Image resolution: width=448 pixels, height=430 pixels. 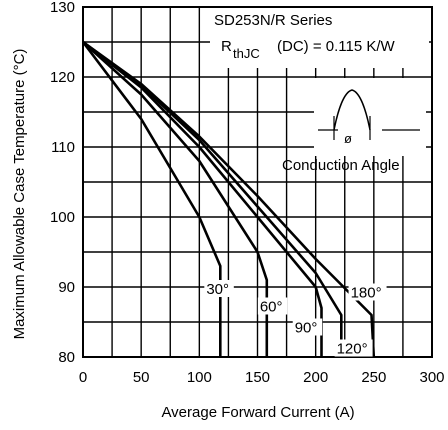 I want to click on conduction-angle-inset: ø Conduction Angle, so click(x=354, y=126).